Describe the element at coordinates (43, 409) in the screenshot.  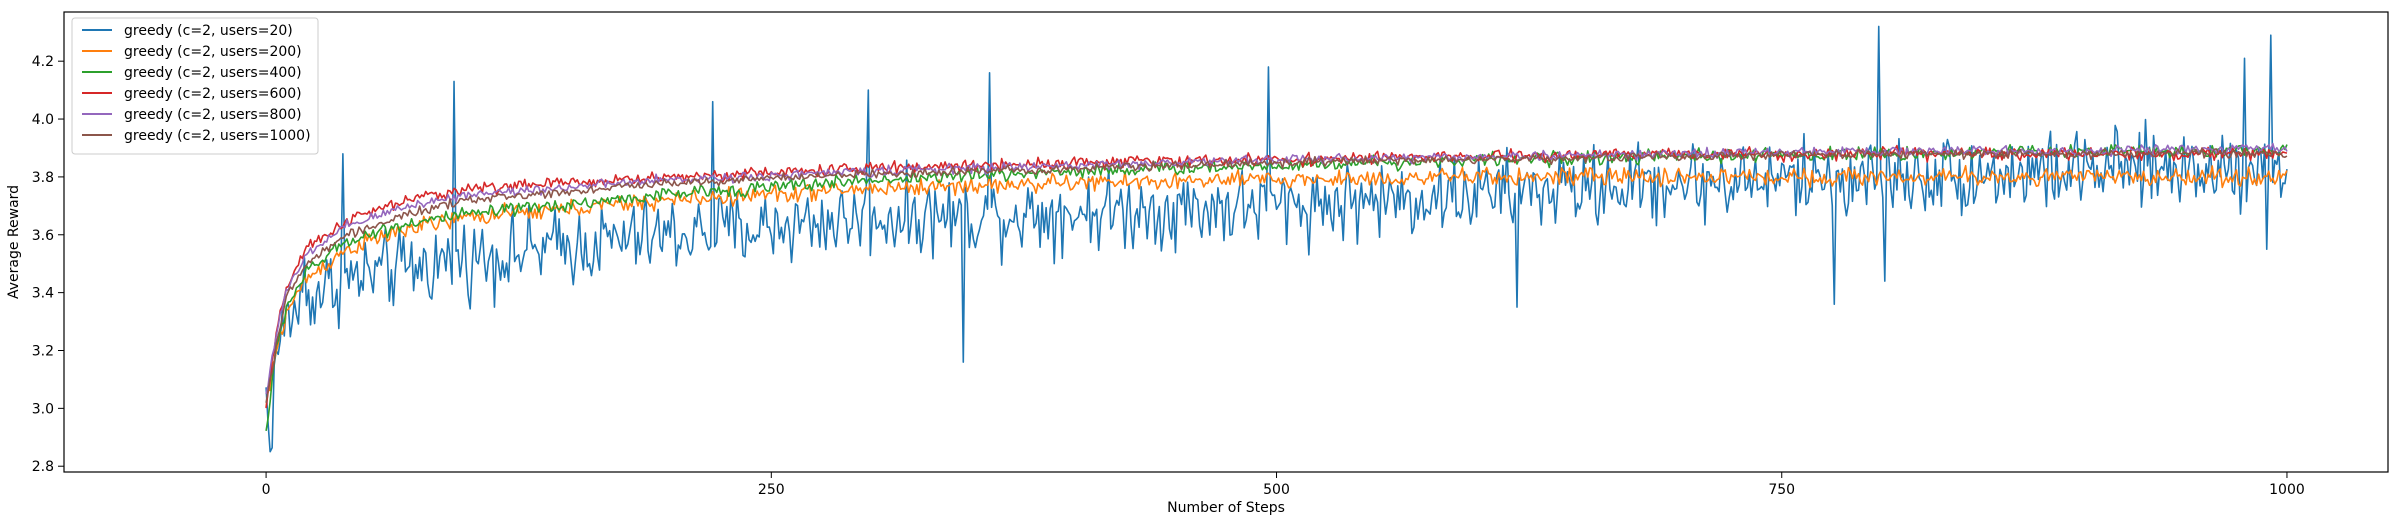
I see `y-tick-label: 3.0` at that location.